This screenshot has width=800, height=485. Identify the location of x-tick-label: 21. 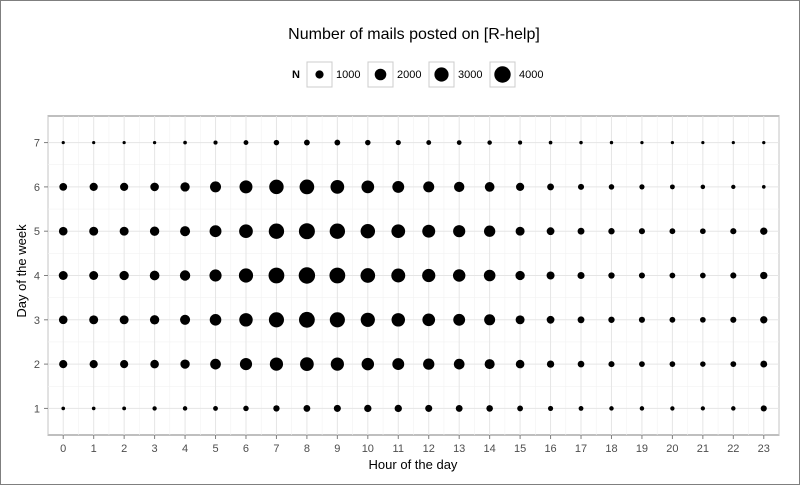
(703, 449).